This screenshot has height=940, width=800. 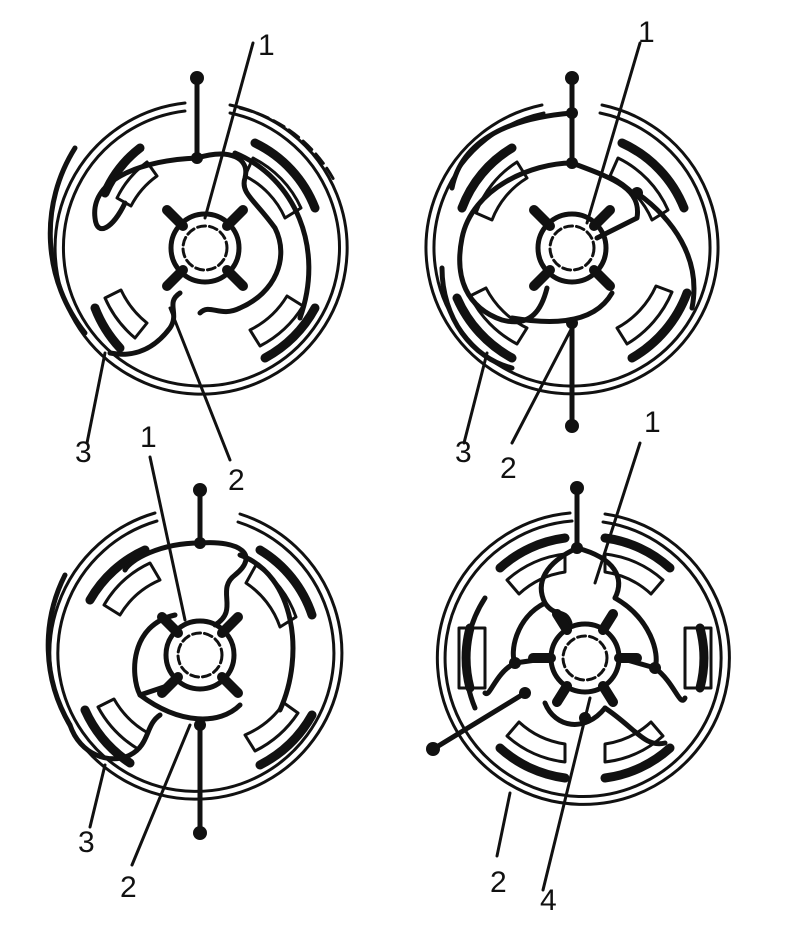 What do you see at coordinates (281, 179) in the screenshot?
I see `brush-holder-right-upper` at bounding box center [281, 179].